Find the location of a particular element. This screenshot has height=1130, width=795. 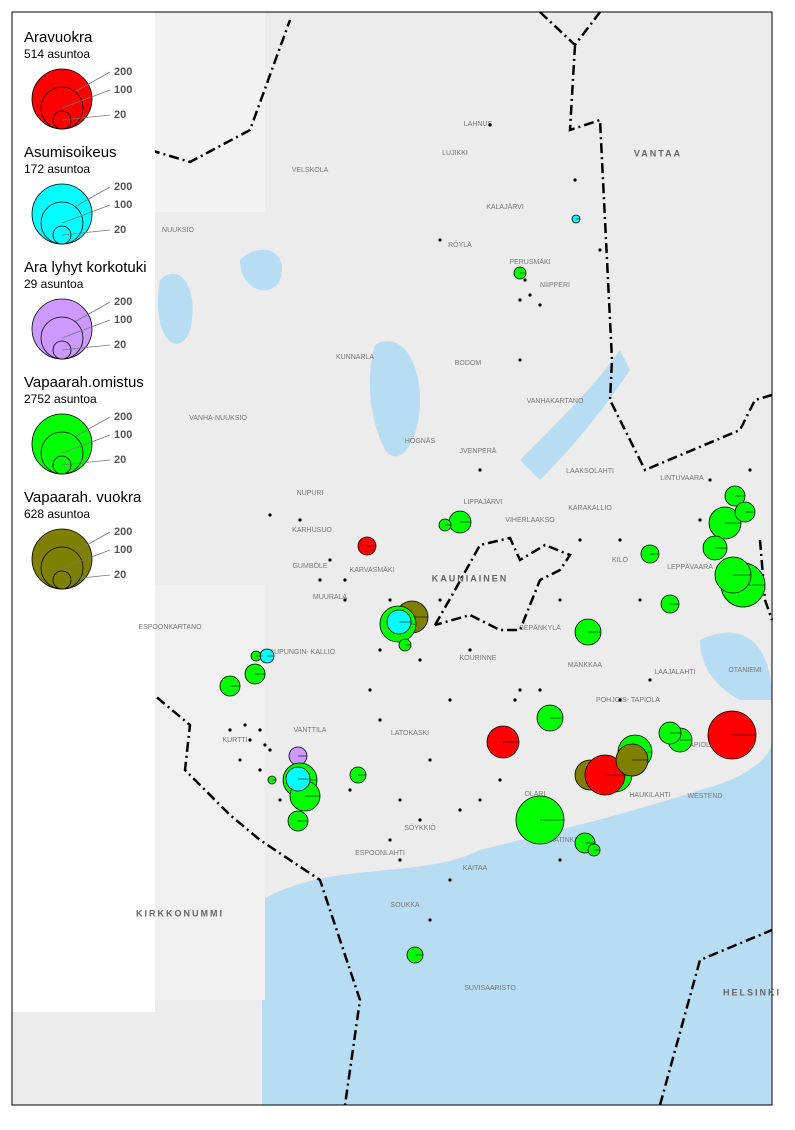

place-label: LEPPÄVAARA is located at coordinates (690, 567).